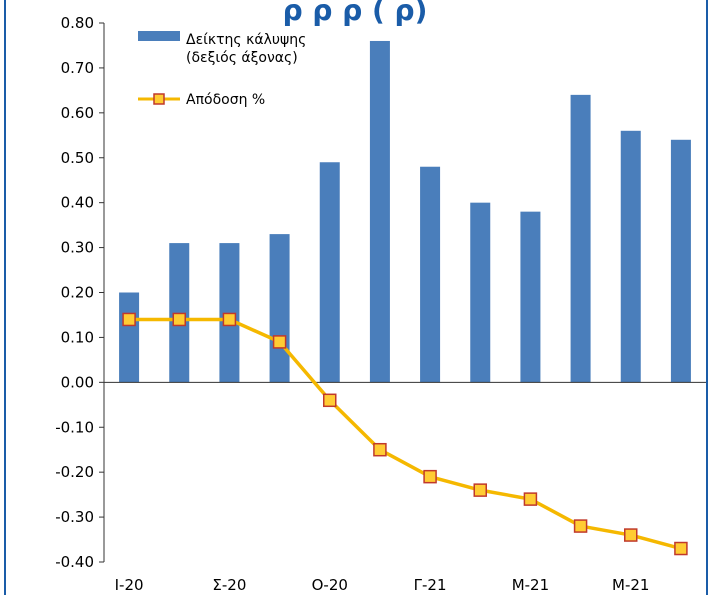  Describe the element at coordinates (242, 58) in the screenshot. I see `legend-bar-label-line2: (δεξιός άξονας)` at that location.